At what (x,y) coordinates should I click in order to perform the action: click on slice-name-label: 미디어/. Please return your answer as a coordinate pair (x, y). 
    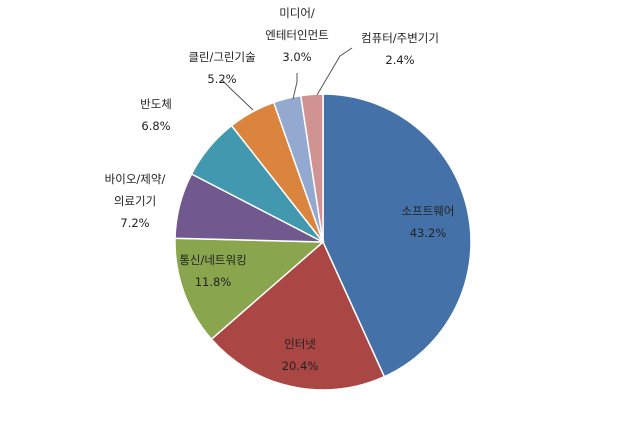
    Looking at the image, I should click on (297, 13).